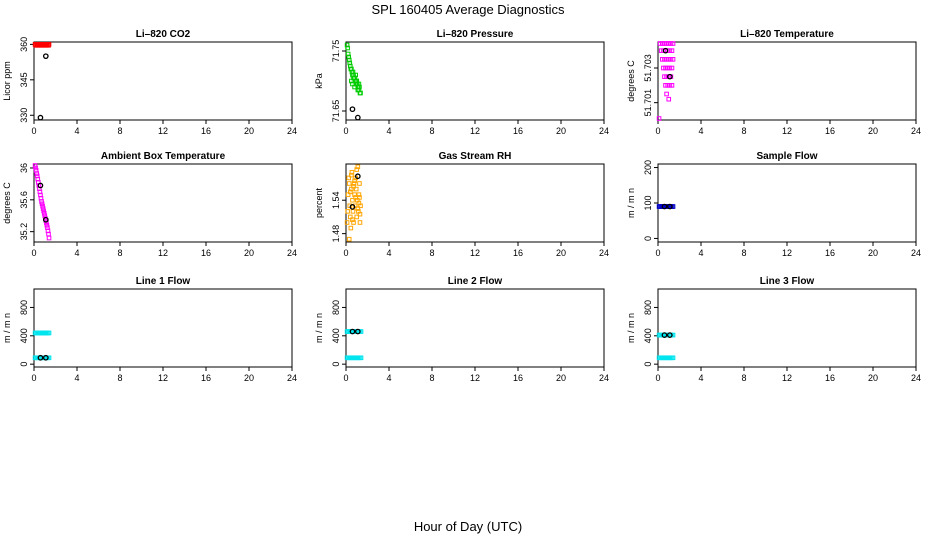 The height and width of the screenshot is (540, 936). I want to click on y-tick-label: 800, so click(336, 307).